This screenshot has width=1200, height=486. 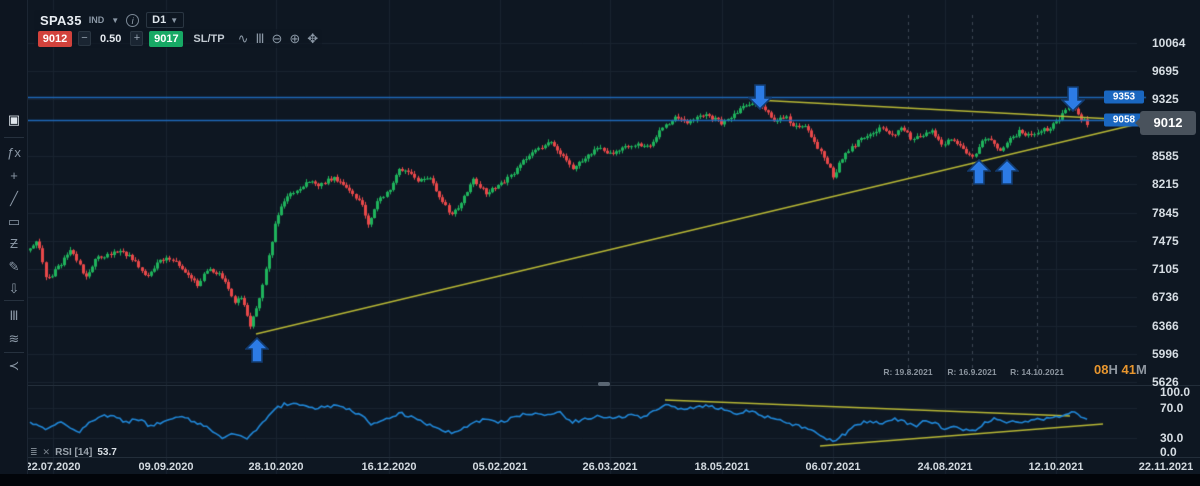 I want to click on chart-toolbar-icons: ∿ Ⅲ ⊖ ⊕ ✥, so click(x=275, y=39).